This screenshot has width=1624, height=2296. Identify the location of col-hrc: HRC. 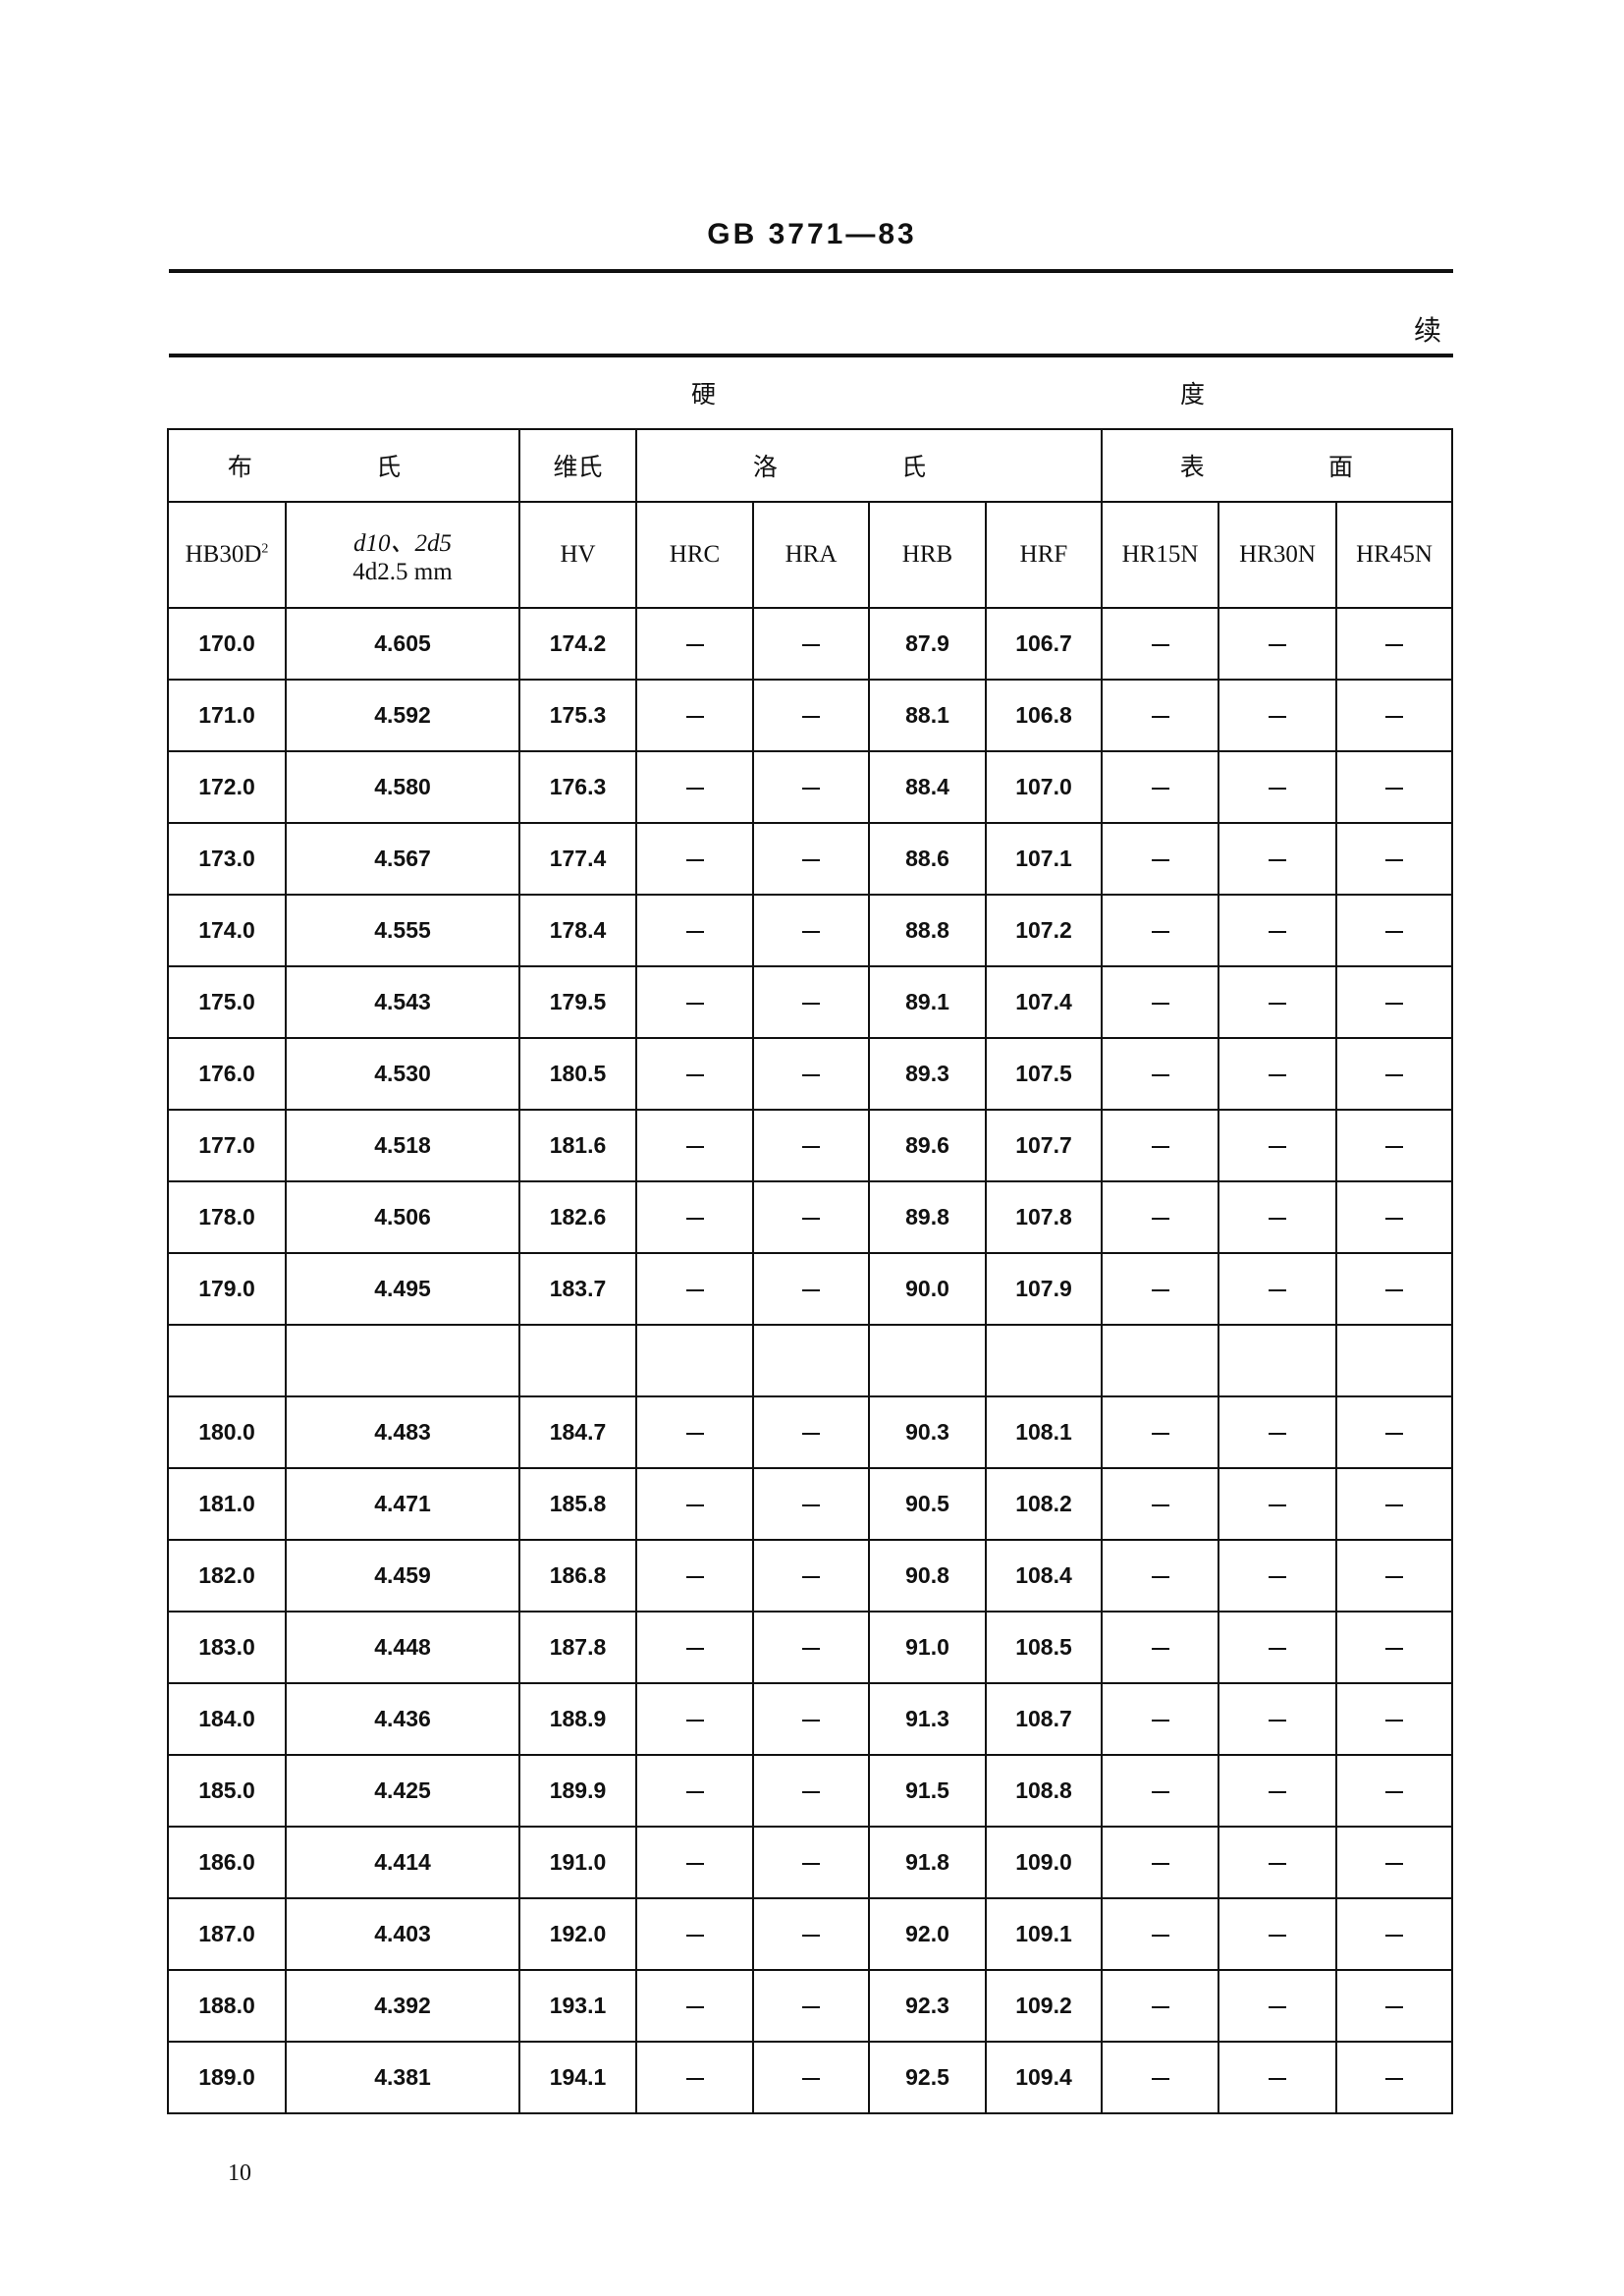
(694, 555).